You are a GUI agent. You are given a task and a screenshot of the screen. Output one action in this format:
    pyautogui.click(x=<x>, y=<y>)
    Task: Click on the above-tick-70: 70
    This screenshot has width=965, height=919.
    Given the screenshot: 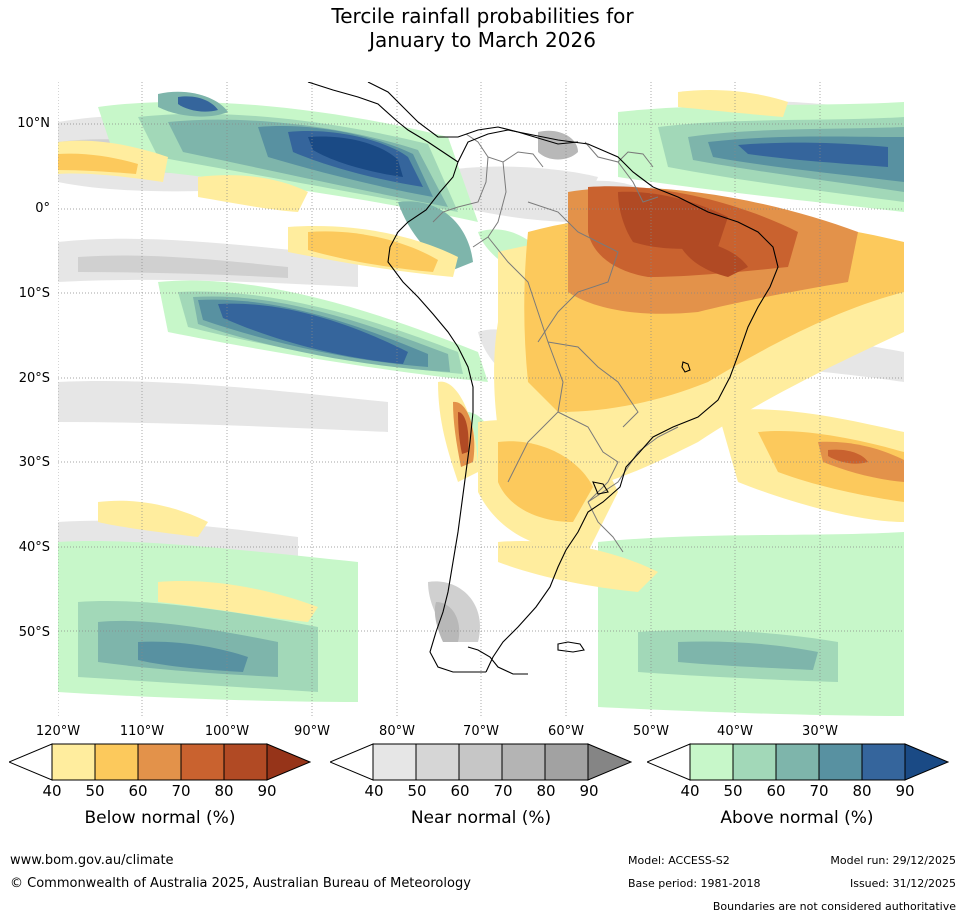 What is the action you would take?
    pyautogui.click(x=819, y=791)
    